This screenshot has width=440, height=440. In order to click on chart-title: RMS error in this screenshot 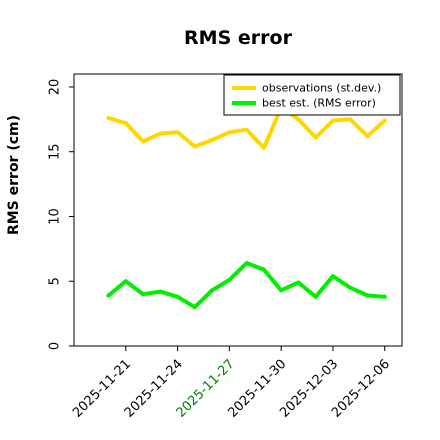, I will do `click(238, 38)`.